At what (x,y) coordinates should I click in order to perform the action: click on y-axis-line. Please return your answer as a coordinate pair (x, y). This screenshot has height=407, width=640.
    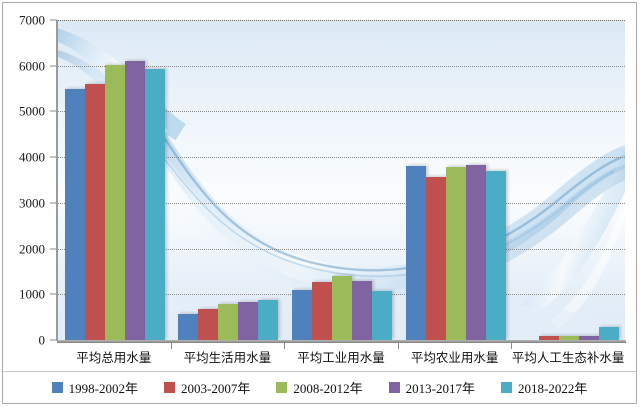
    Looking at the image, I should click on (56, 180).